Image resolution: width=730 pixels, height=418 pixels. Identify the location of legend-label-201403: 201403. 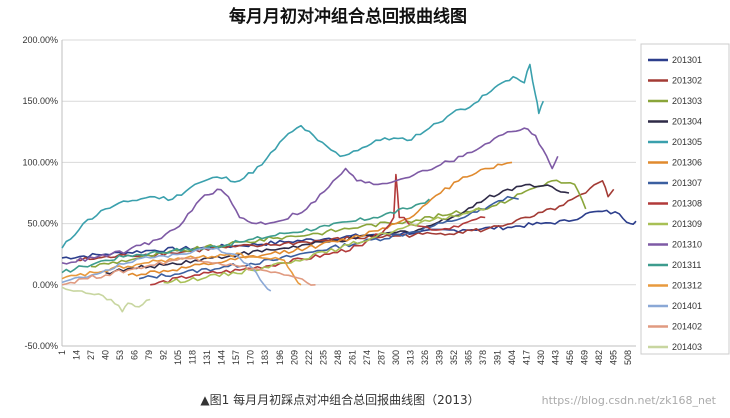
(687, 347).